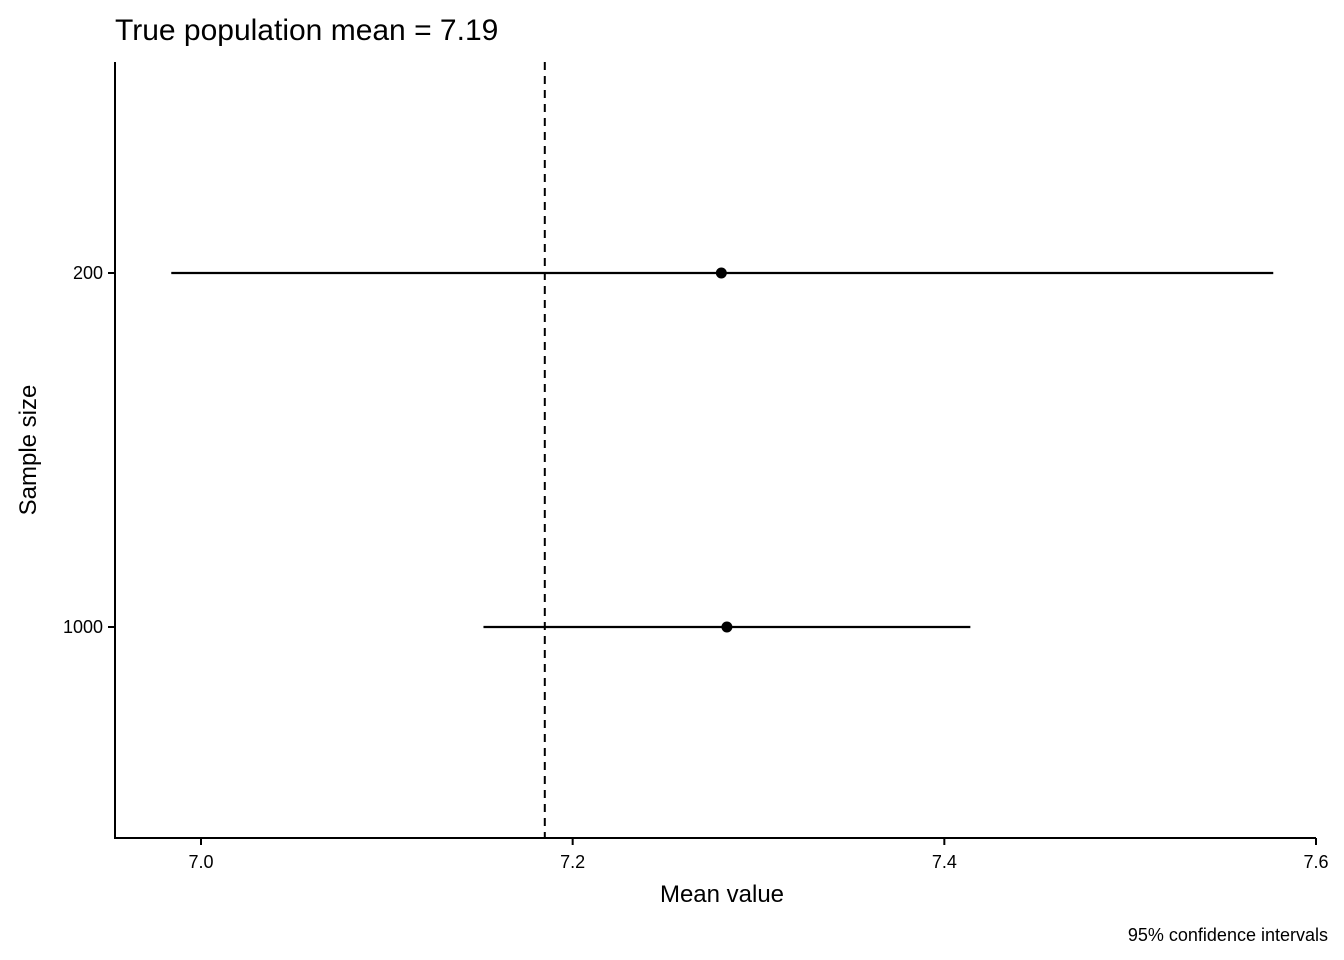  What do you see at coordinates (83, 627) in the screenshot?
I see `y-tick-label: 1000` at bounding box center [83, 627].